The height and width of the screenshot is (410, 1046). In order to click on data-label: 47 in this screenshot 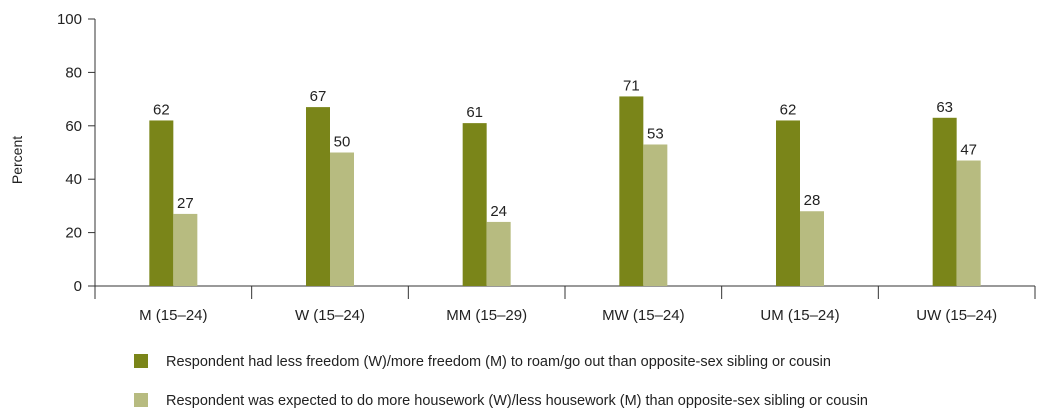, I will do `click(968, 150)`.